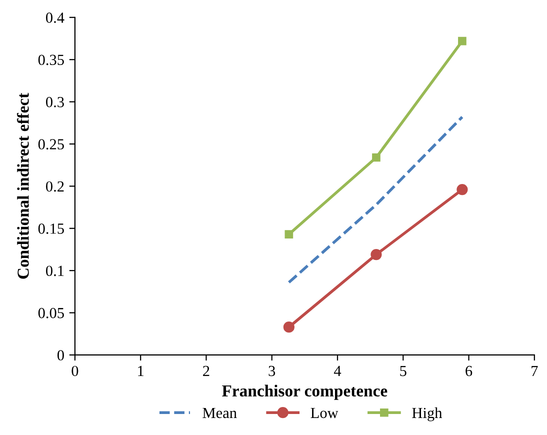  I want to click on x-tick-label: 4, so click(338, 371).